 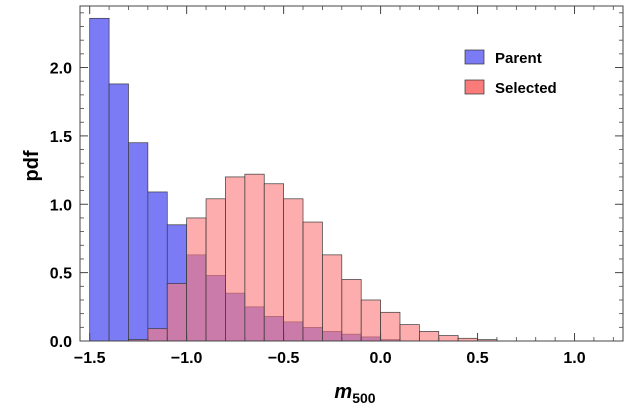 What do you see at coordinates (90, 358) in the screenshot?
I see `x-tick-label: −1.5` at bounding box center [90, 358].